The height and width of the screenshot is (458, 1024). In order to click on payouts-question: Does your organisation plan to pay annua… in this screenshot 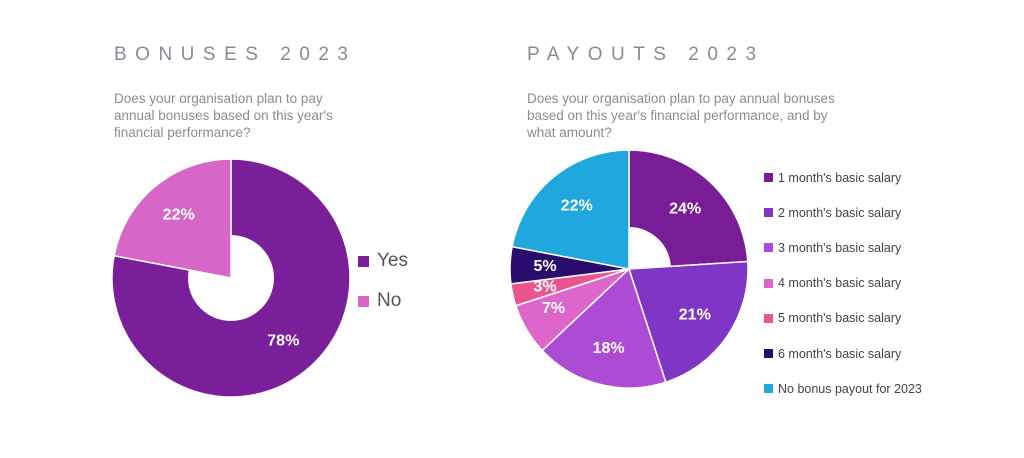, I will do `click(681, 115)`.